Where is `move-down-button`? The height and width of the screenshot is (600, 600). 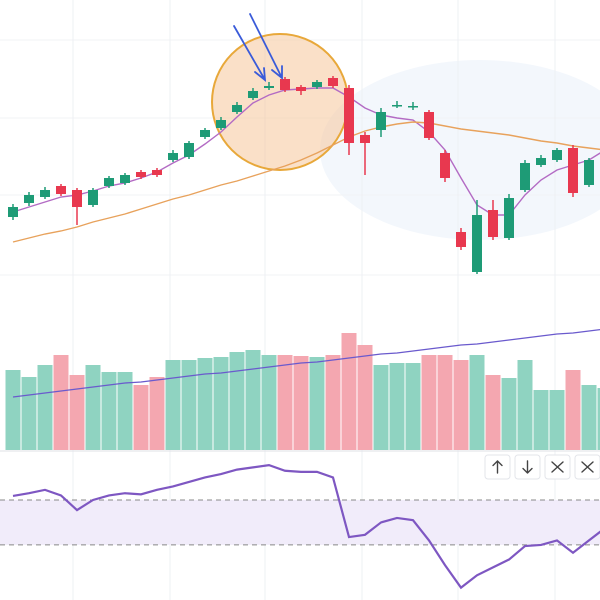 move-down-button is located at coordinates (527, 467).